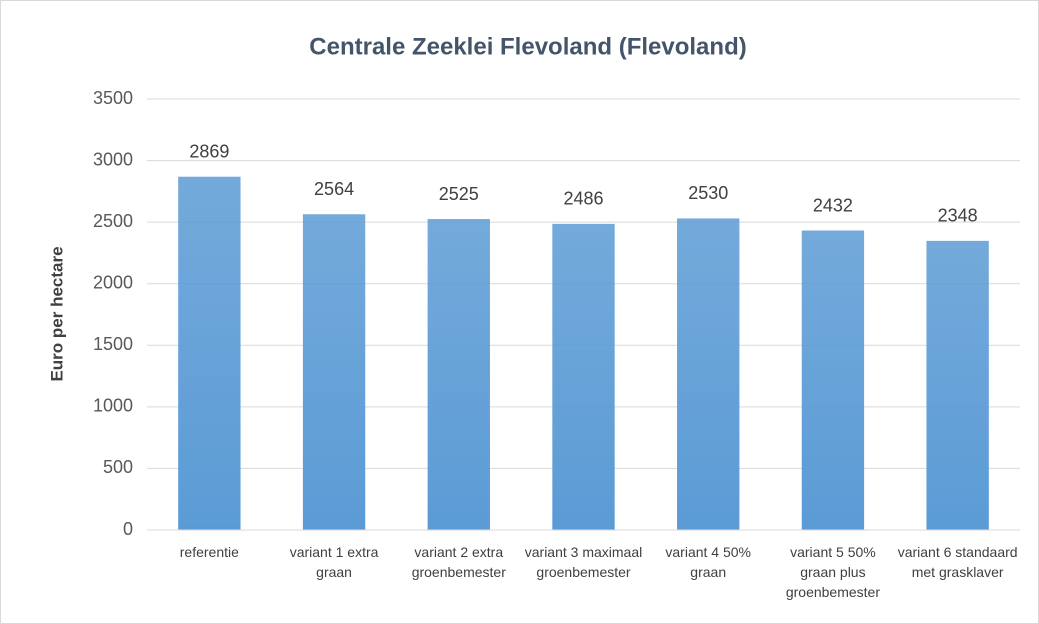 This screenshot has width=1039, height=624. What do you see at coordinates (113, 159) in the screenshot?
I see `y-tick-label: 3000` at bounding box center [113, 159].